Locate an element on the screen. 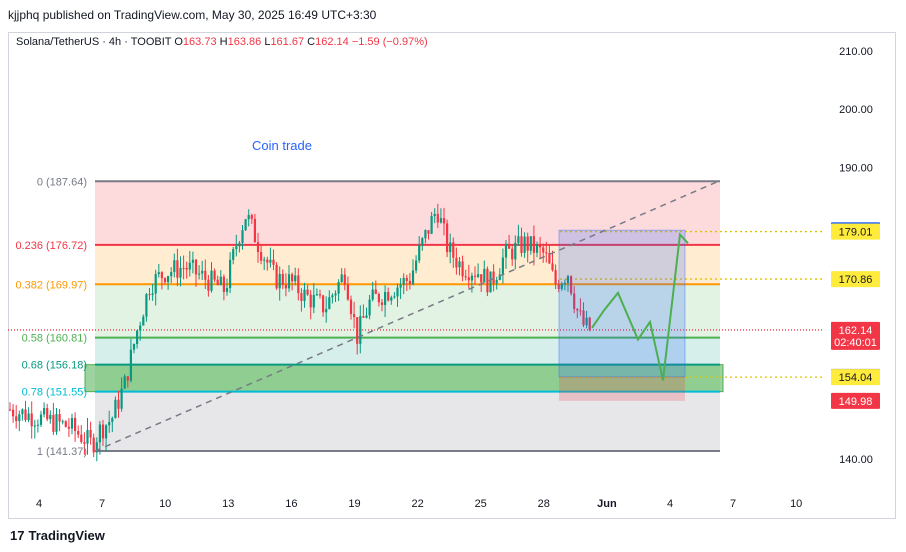 This screenshot has height=552, width=906. symbol-name: Solana/TetherUS · 4h · TOOBIT is located at coordinates (94, 42).